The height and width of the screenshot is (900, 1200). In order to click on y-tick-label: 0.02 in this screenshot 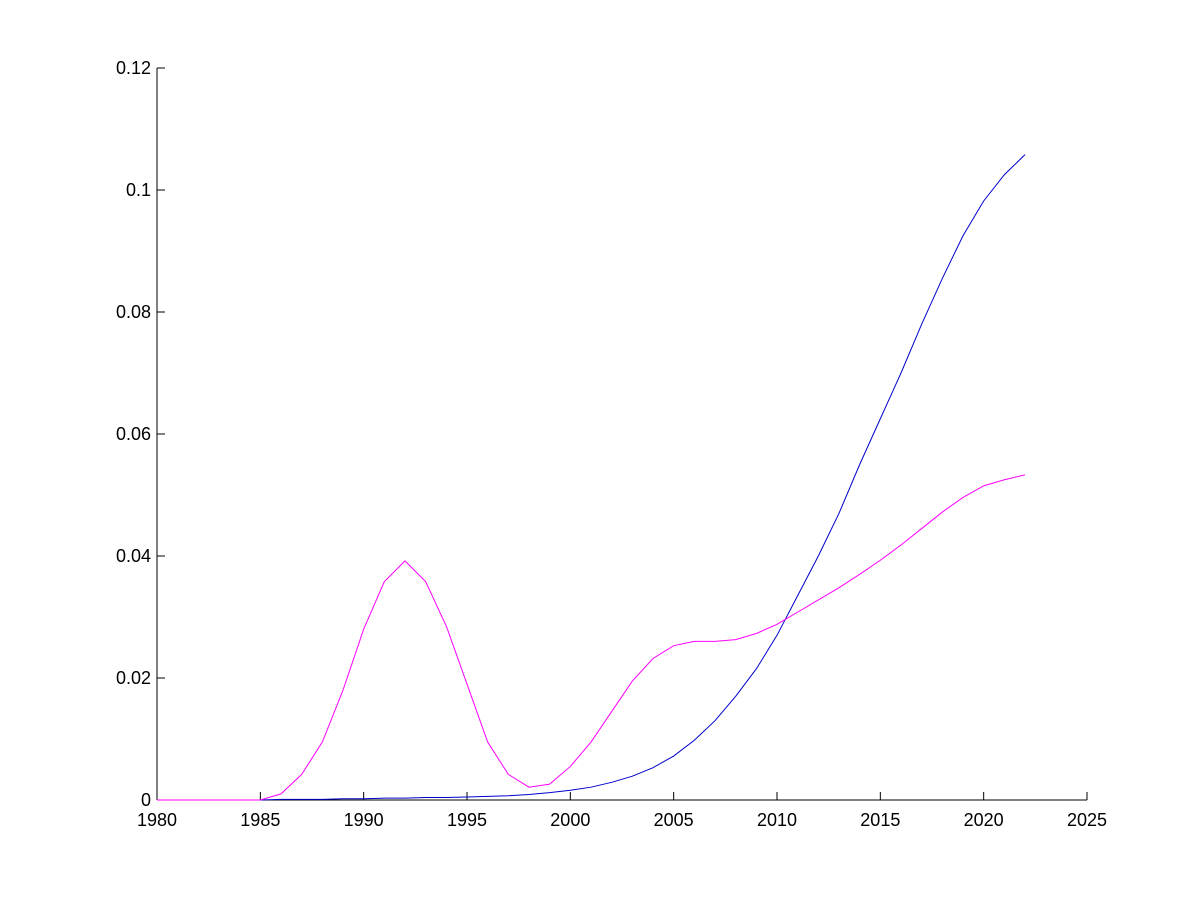, I will do `click(133, 678)`.